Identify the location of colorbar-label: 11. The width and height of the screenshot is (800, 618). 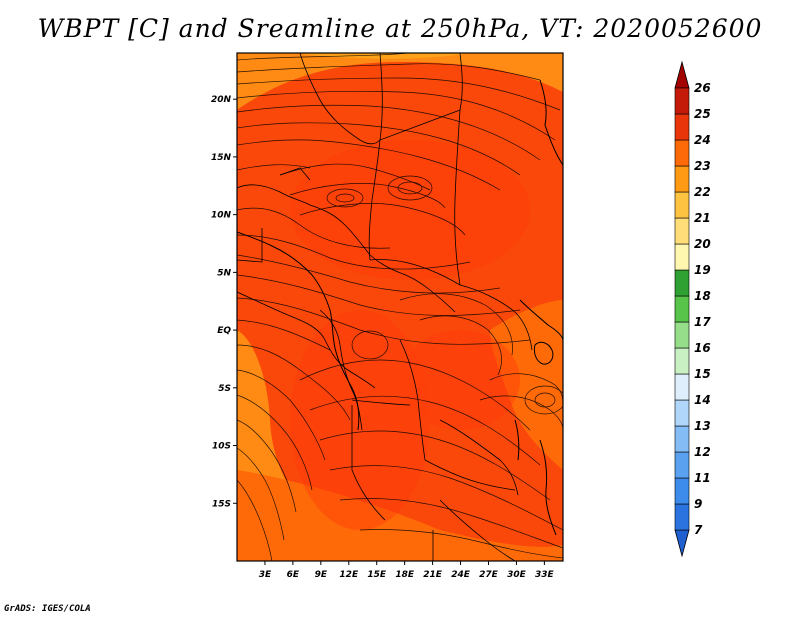
(702, 478).